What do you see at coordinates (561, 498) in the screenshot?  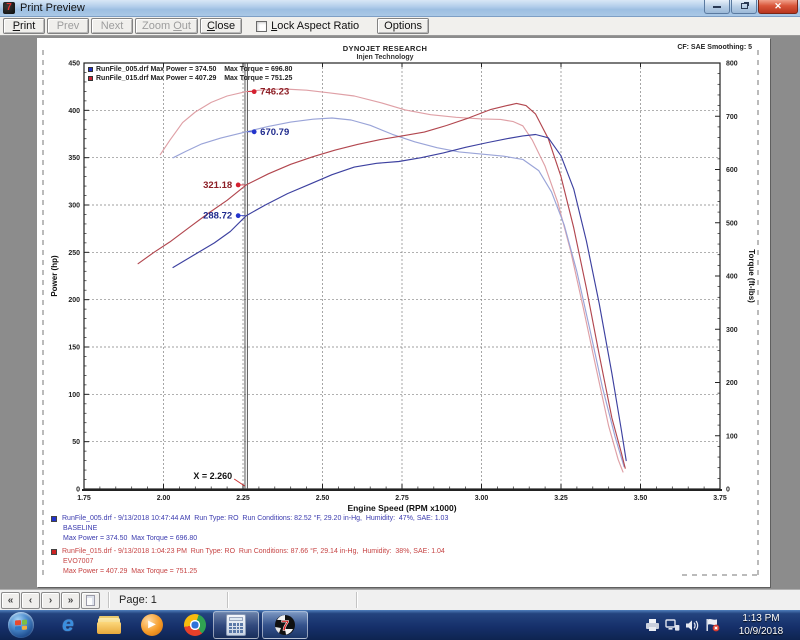 I see `svg-text: 3.25` at bounding box center [561, 498].